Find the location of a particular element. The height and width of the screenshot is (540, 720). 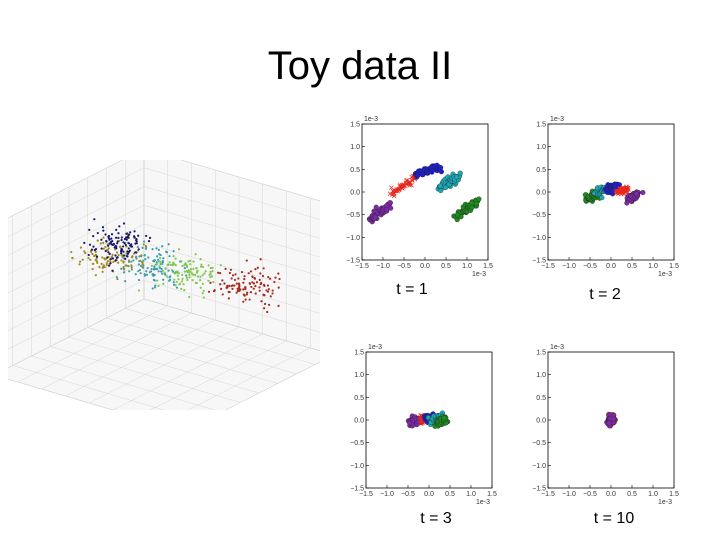

y-tick-label: 0.5 is located at coordinates (359, 398).